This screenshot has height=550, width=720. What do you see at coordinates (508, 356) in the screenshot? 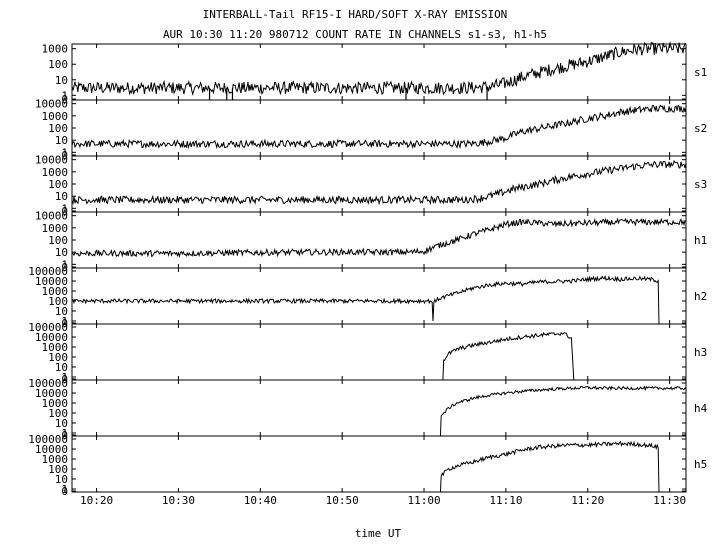
I see `series-line-h3` at bounding box center [508, 356].